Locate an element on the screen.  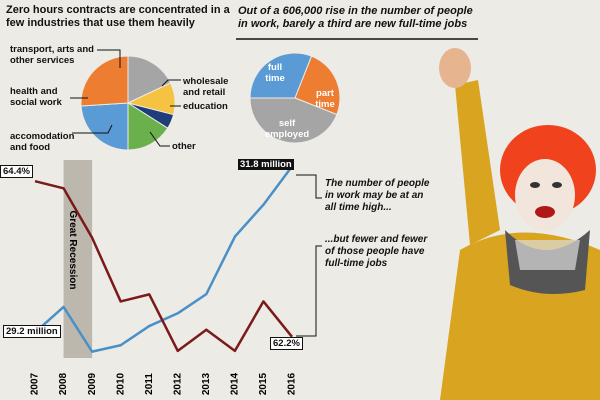
value-label: 29.2 million is located at coordinates (32, 331).